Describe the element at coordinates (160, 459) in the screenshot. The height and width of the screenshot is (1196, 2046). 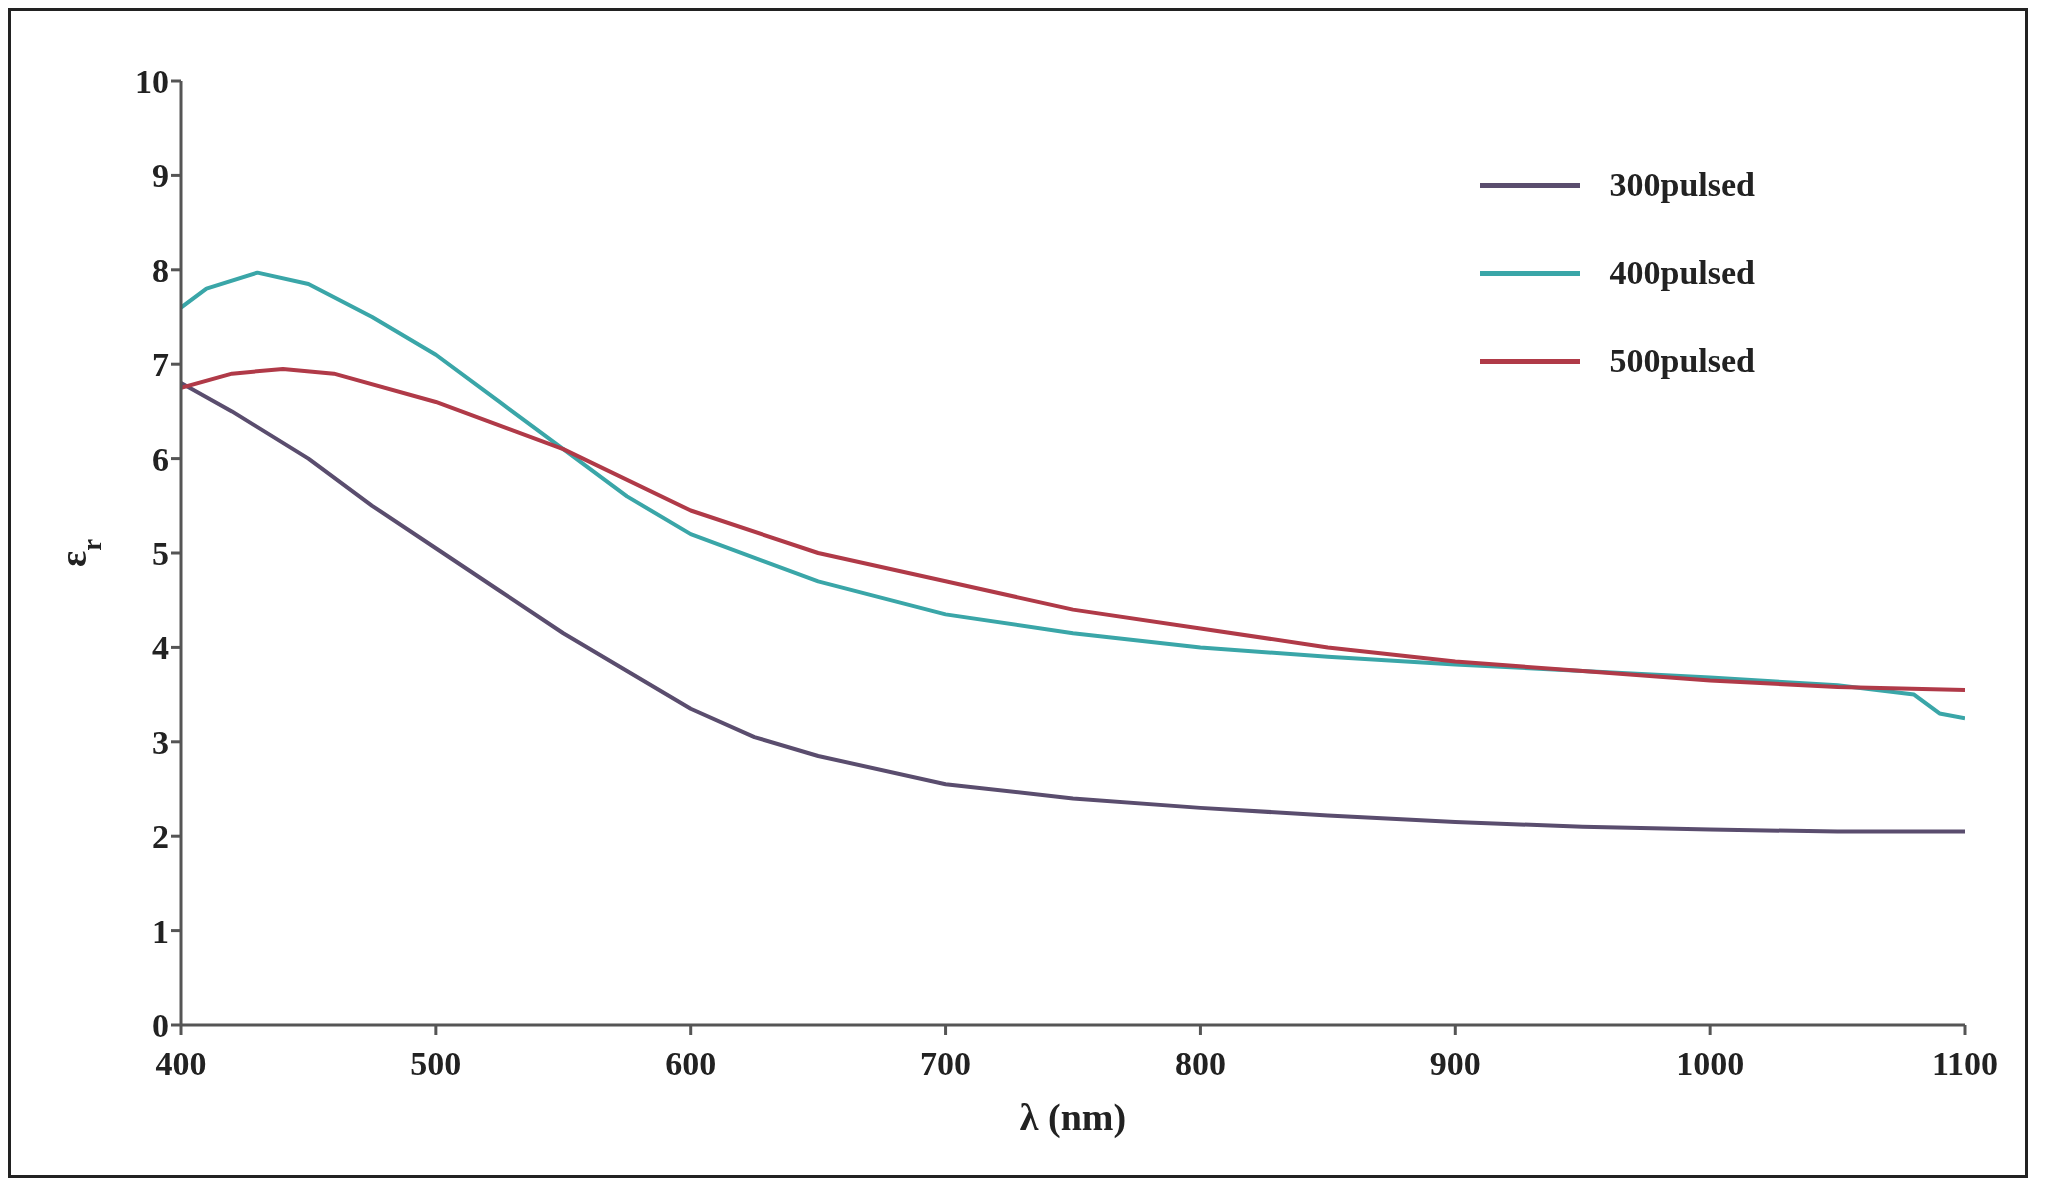
I see `y-tick-label: 6` at that location.